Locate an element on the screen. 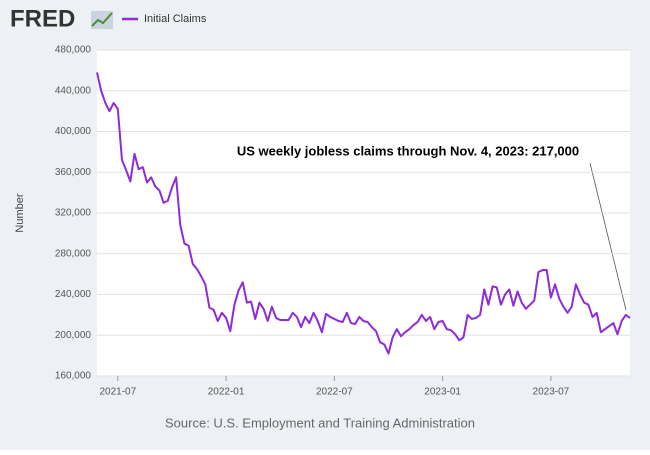 Image resolution: width=650 pixels, height=455 pixels. x-tick-label: 2022-07 is located at coordinates (334, 392).